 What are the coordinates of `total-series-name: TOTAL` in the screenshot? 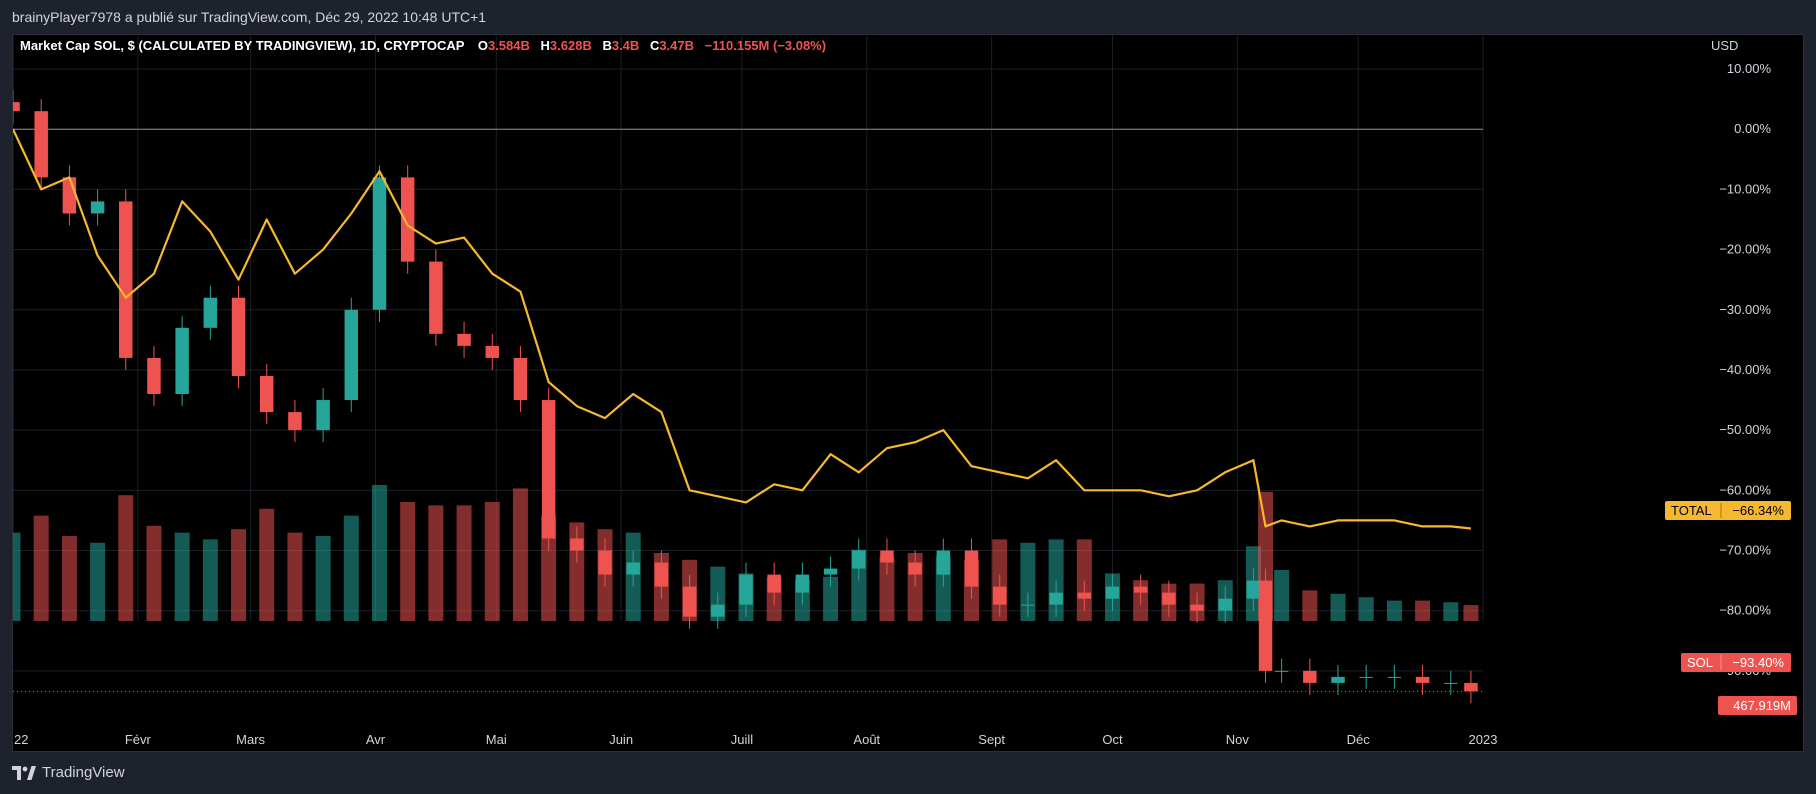 It's located at (1691, 510).